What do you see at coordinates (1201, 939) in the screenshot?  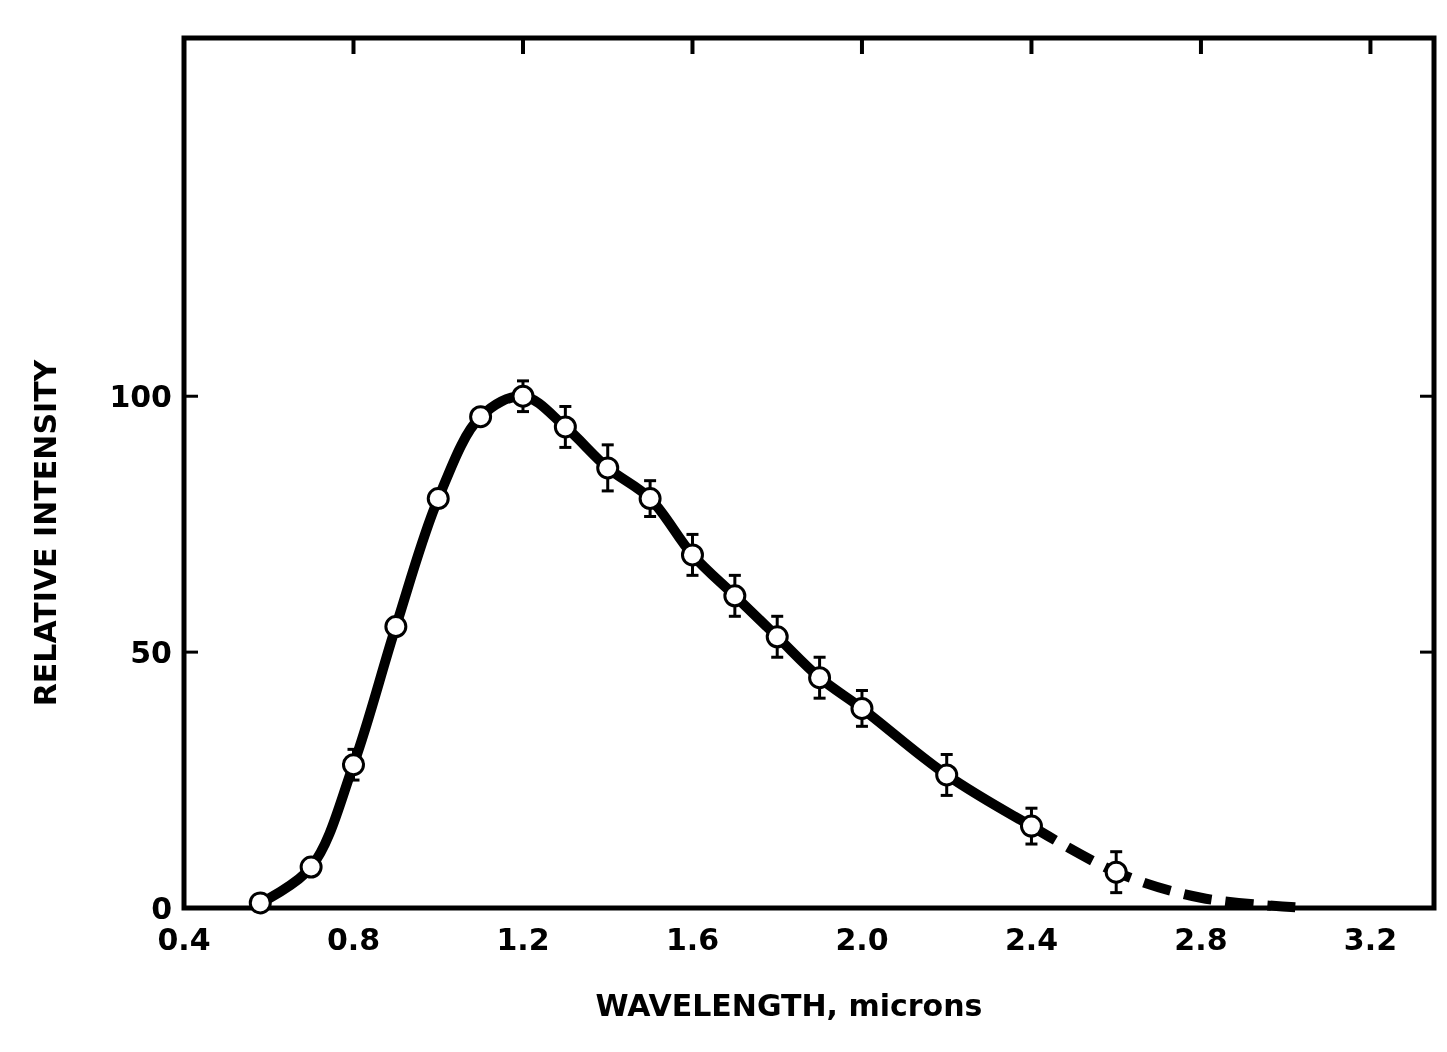 I see `x-tick-label: 2.8` at bounding box center [1201, 939].